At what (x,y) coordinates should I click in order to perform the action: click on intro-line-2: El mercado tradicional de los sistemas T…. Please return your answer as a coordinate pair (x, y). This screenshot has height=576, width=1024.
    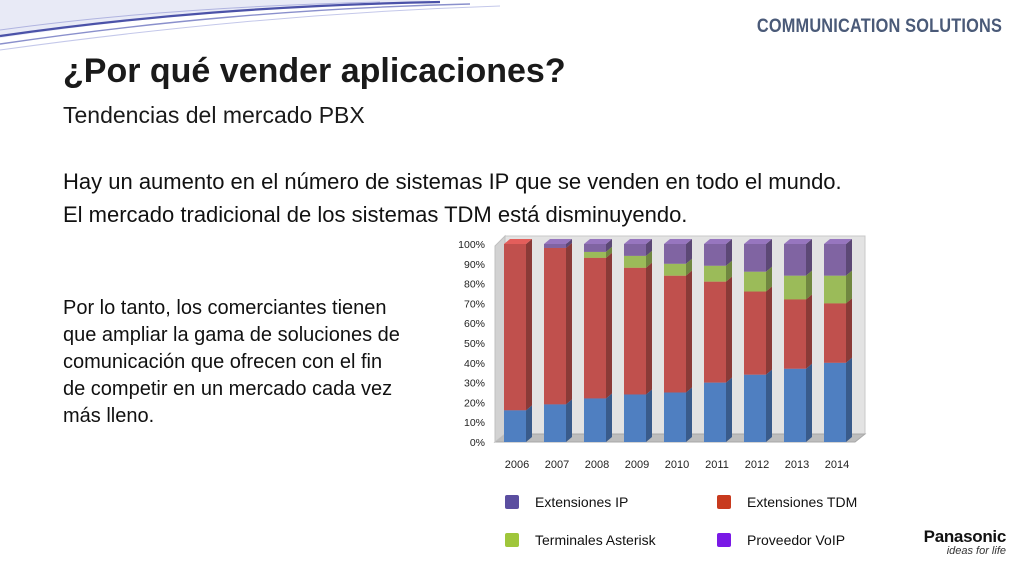
    Looking at the image, I should click on (375, 214).